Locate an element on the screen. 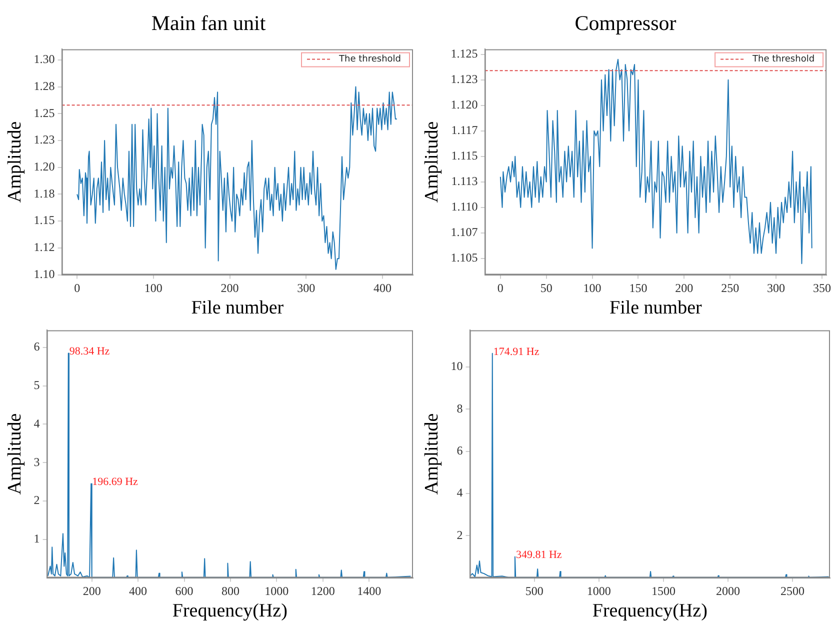  annotation: 98.34 Hz is located at coordinates (89, 352).